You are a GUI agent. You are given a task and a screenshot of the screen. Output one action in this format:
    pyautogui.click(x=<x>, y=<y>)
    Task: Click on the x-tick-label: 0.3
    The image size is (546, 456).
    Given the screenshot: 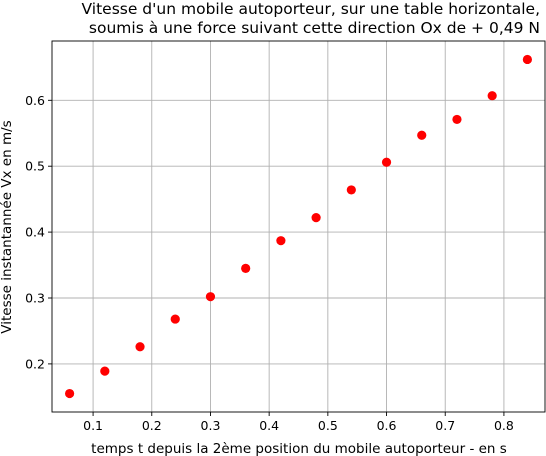 What is the action you would take?
    pyautogui.click(x=211, y=425)
    